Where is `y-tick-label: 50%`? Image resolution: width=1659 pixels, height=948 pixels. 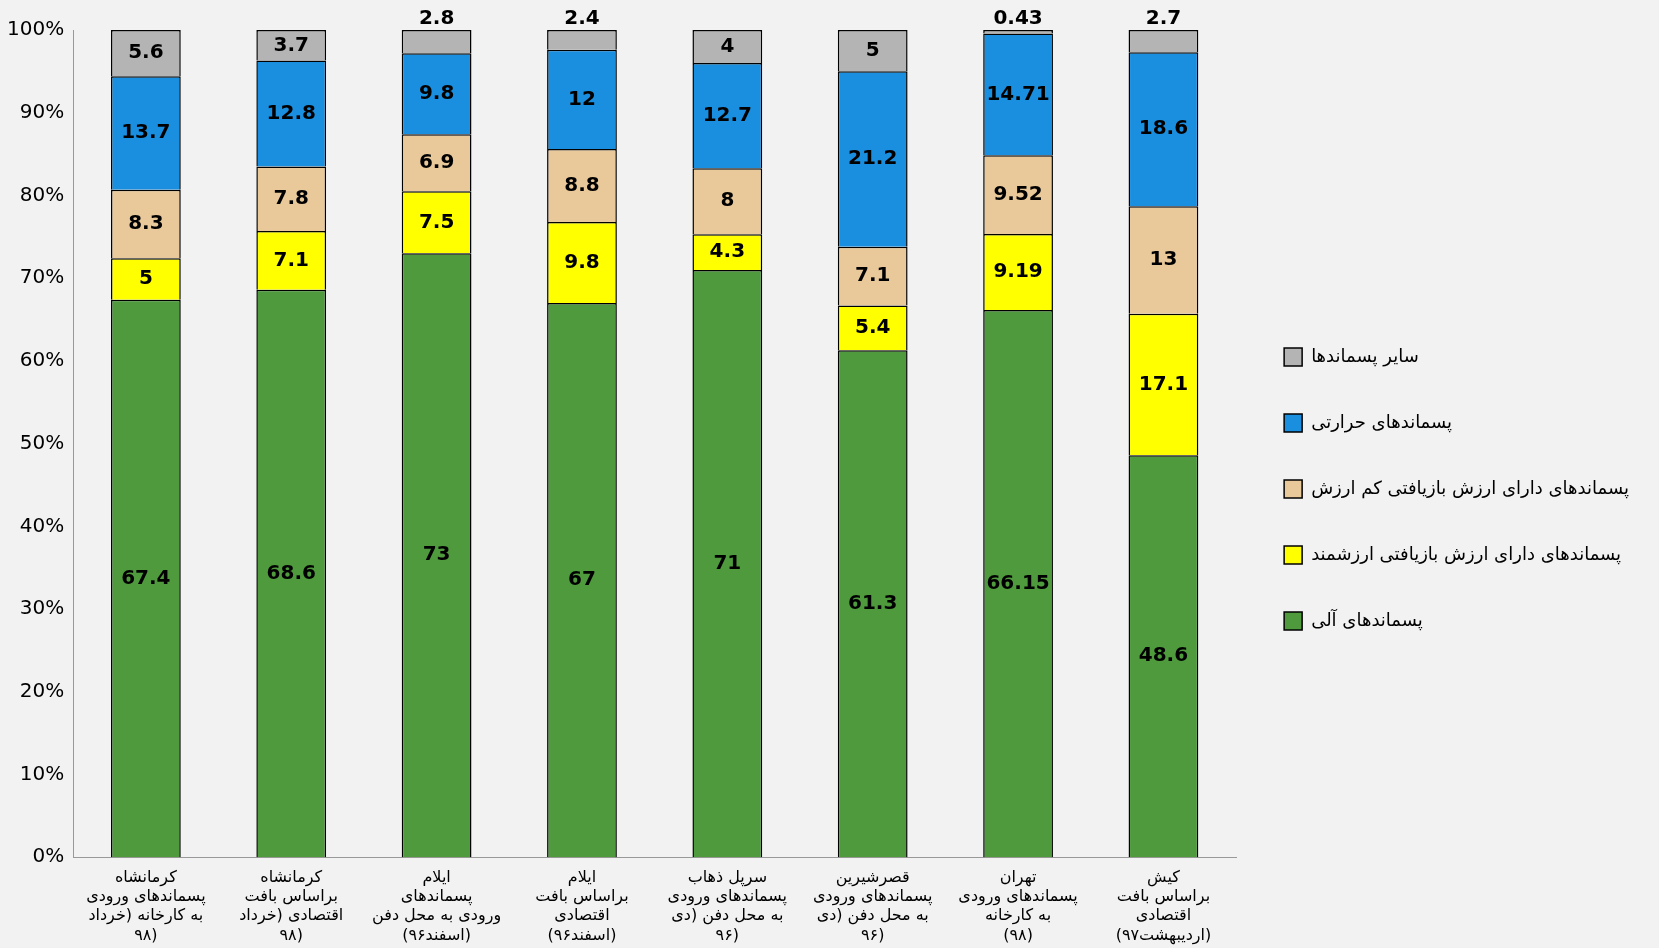
y-tick-label: 50% is located at coordinates (42, 441).